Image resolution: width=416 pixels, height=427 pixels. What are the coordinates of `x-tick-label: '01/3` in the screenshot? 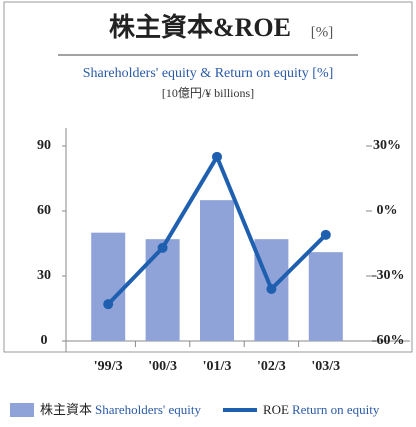 It's located at (217, 366).